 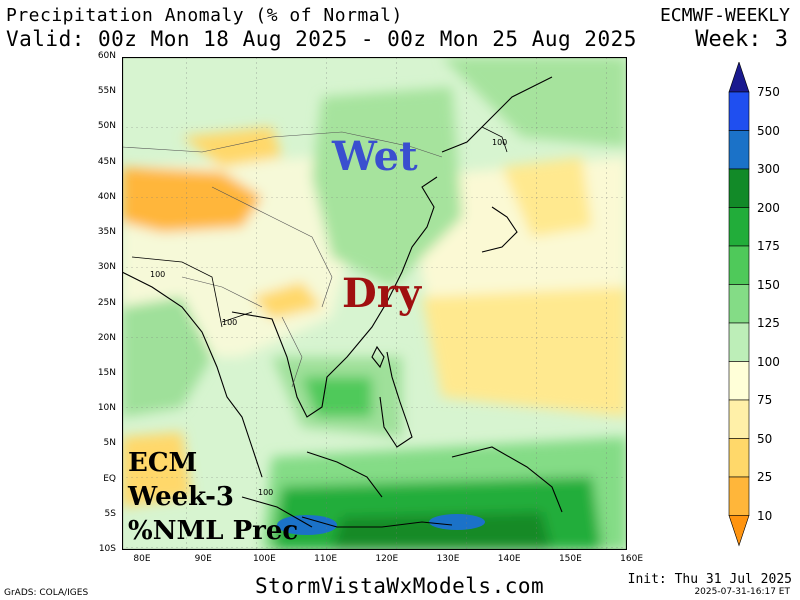 I want to click on colorbar-label: 25, so click(x=765, y=477).